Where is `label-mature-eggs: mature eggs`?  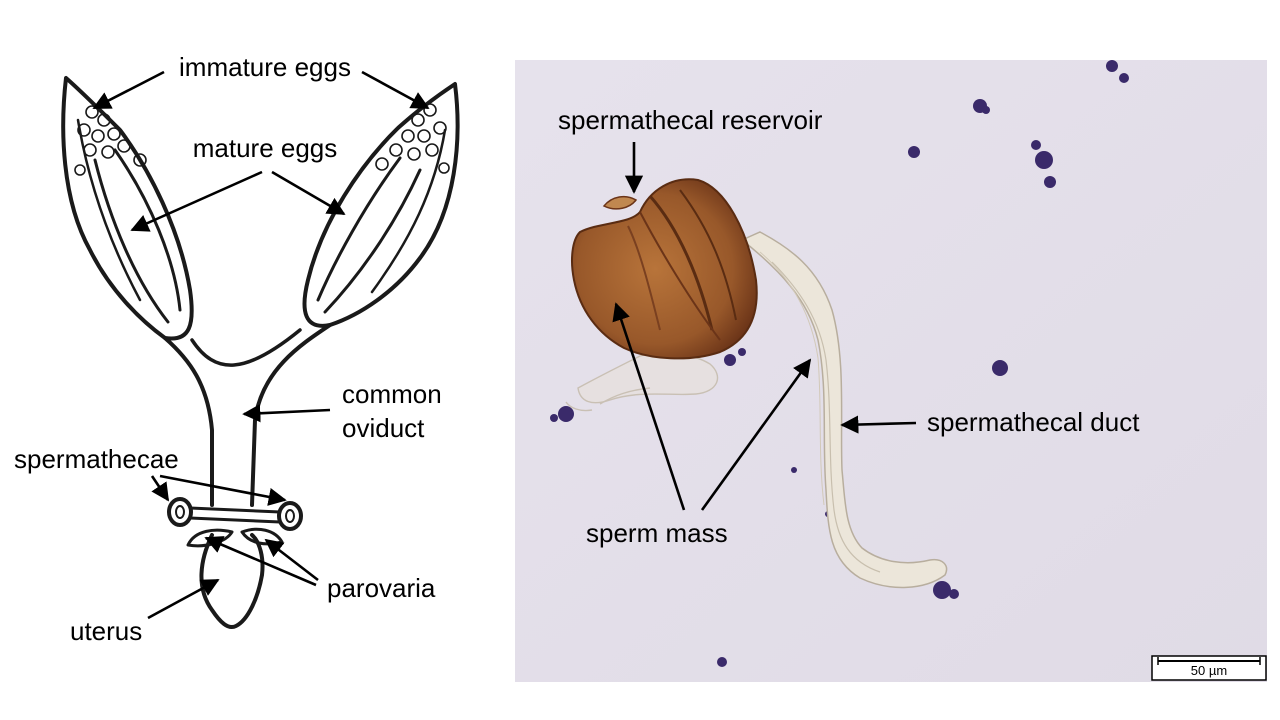 label-mature-eggs: mature eggs is located at coordinates (265, 148).